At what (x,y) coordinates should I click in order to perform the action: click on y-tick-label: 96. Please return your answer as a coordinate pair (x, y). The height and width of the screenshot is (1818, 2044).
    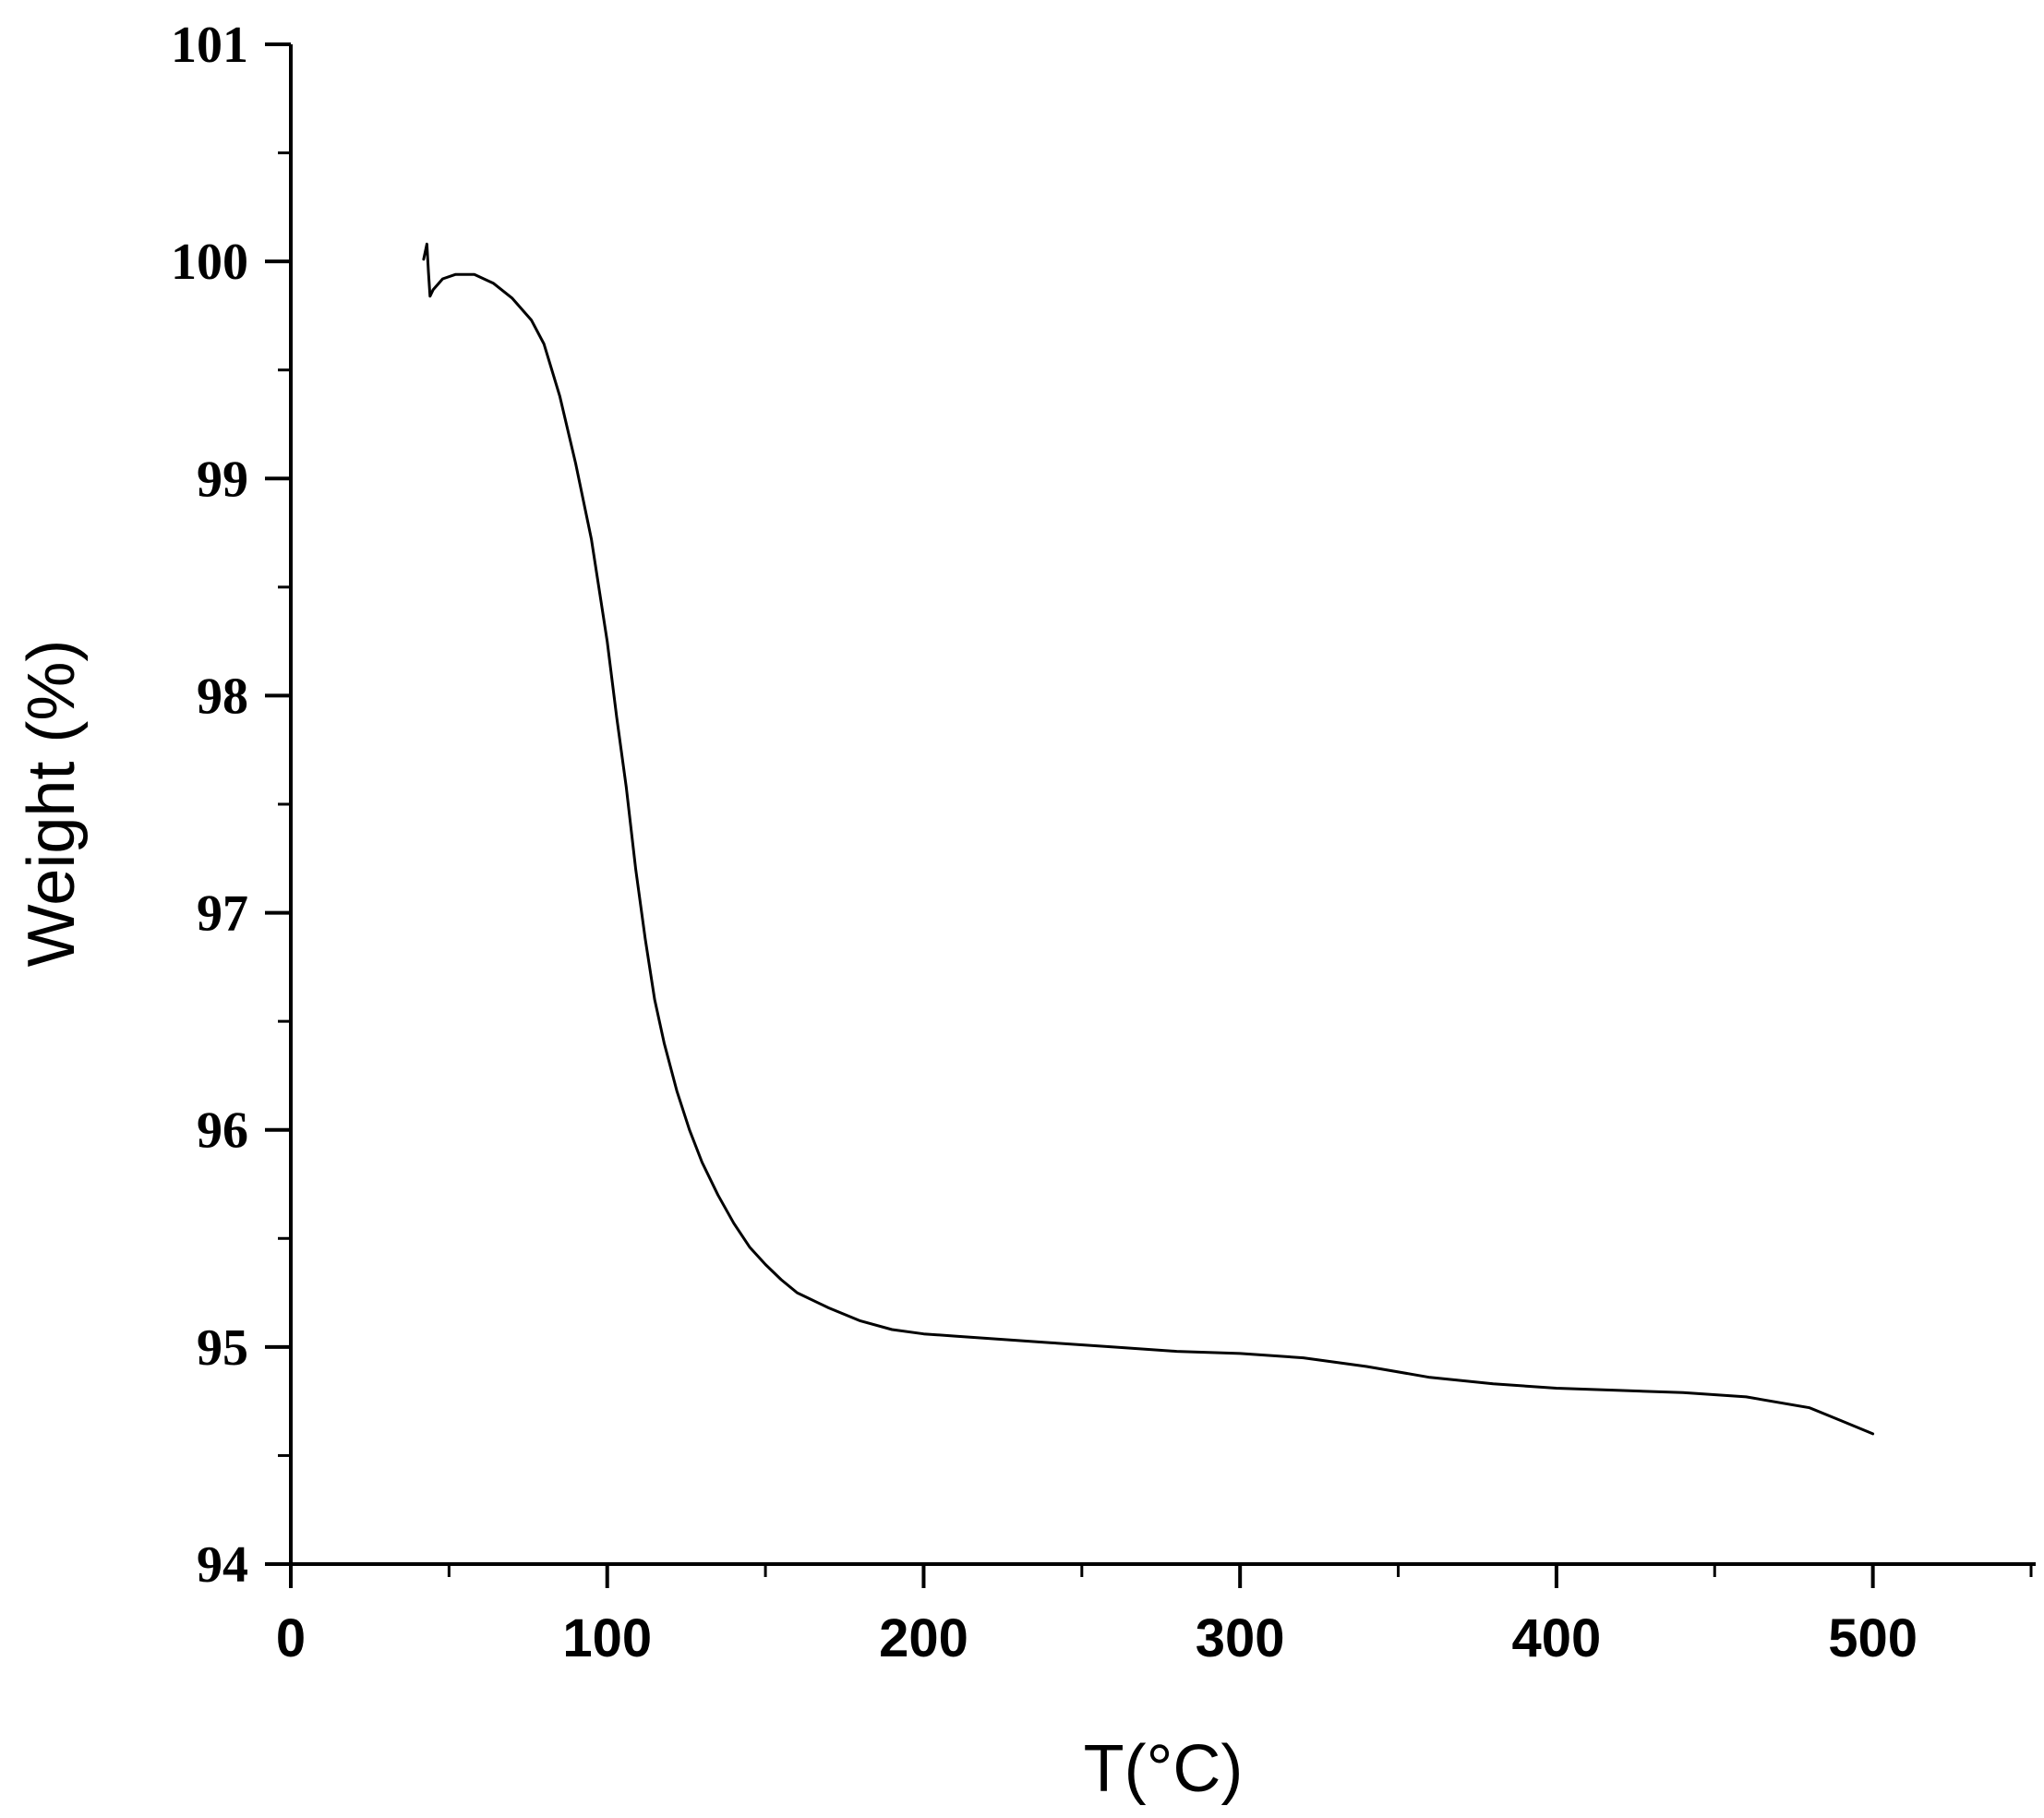
    Looking at the image, I should click on (222, 1131).